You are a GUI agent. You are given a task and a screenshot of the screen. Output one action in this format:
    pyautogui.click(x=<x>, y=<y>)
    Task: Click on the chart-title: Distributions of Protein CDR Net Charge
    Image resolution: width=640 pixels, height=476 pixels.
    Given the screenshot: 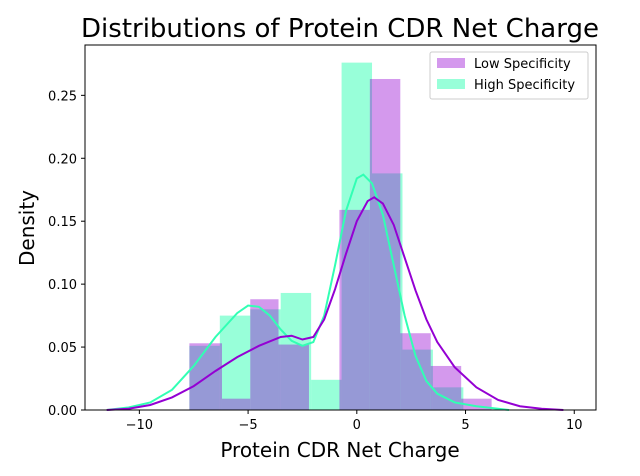 What is the action you would take?
    pyautogui.click(x=340, y=29)
    